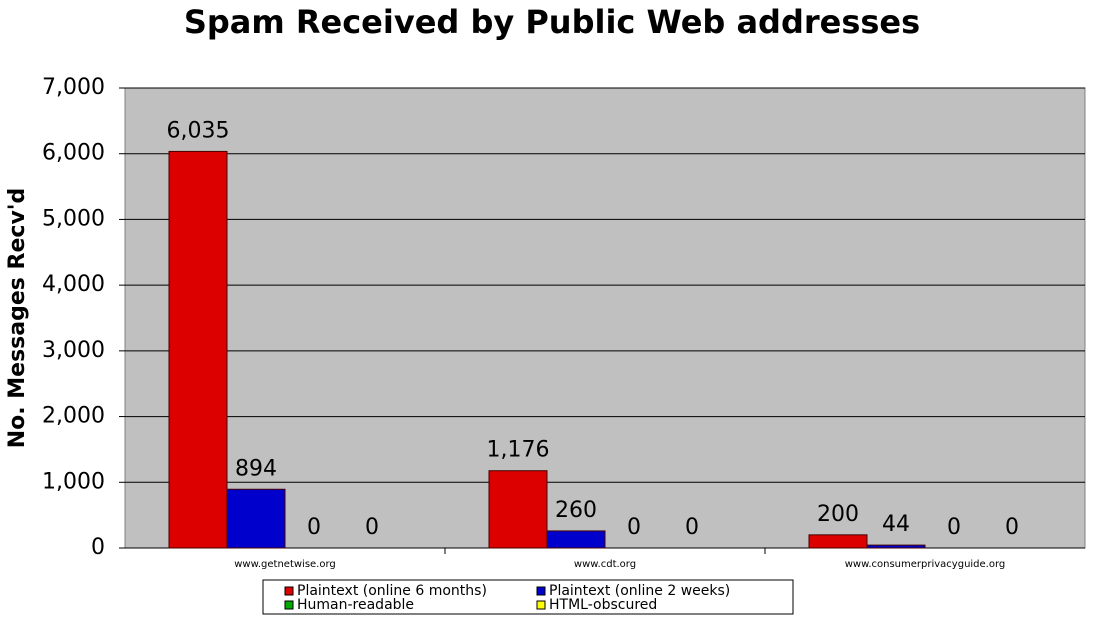  Describe the element at coordinates (73, 153) in the screenshot. I see `y-tick-label: 6,000` at that location.